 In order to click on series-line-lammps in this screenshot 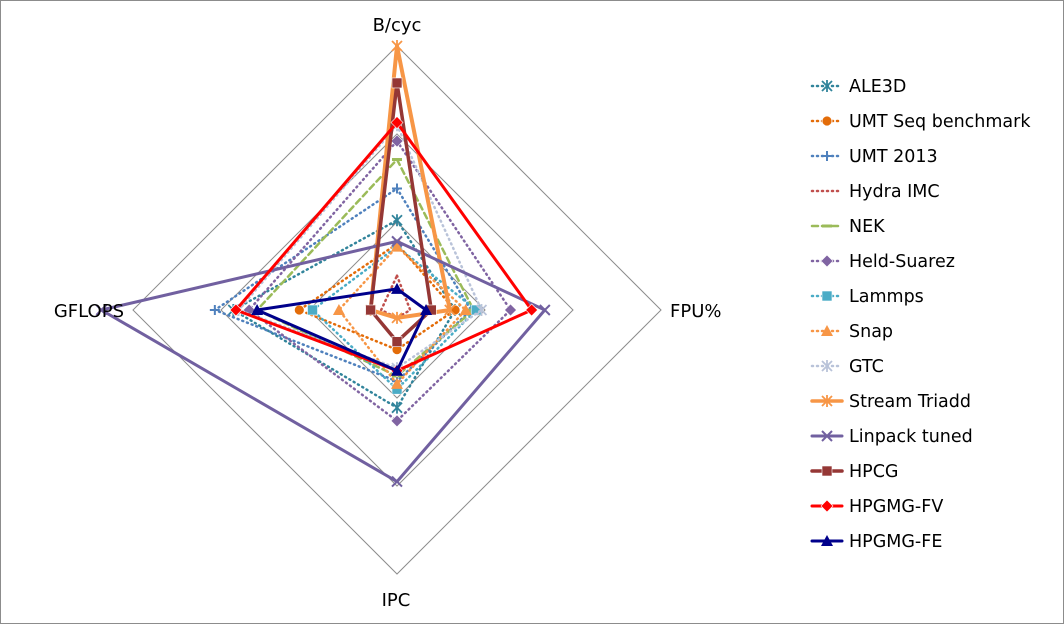, I will do `click(394, 318)`.